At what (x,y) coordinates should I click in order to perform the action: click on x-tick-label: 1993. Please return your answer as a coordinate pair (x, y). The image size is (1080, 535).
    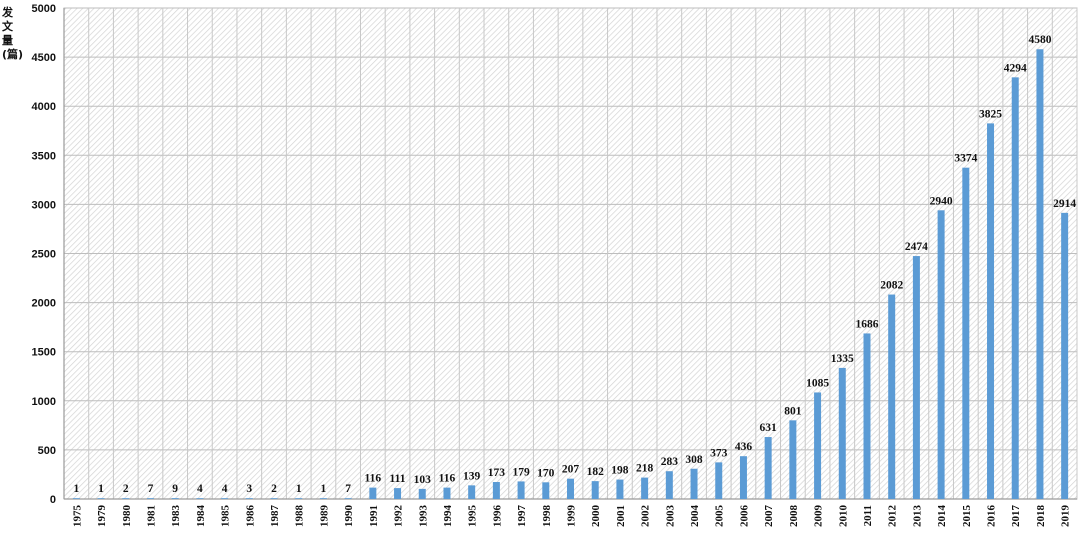
    Looking at the image, I should click on (423, 516).